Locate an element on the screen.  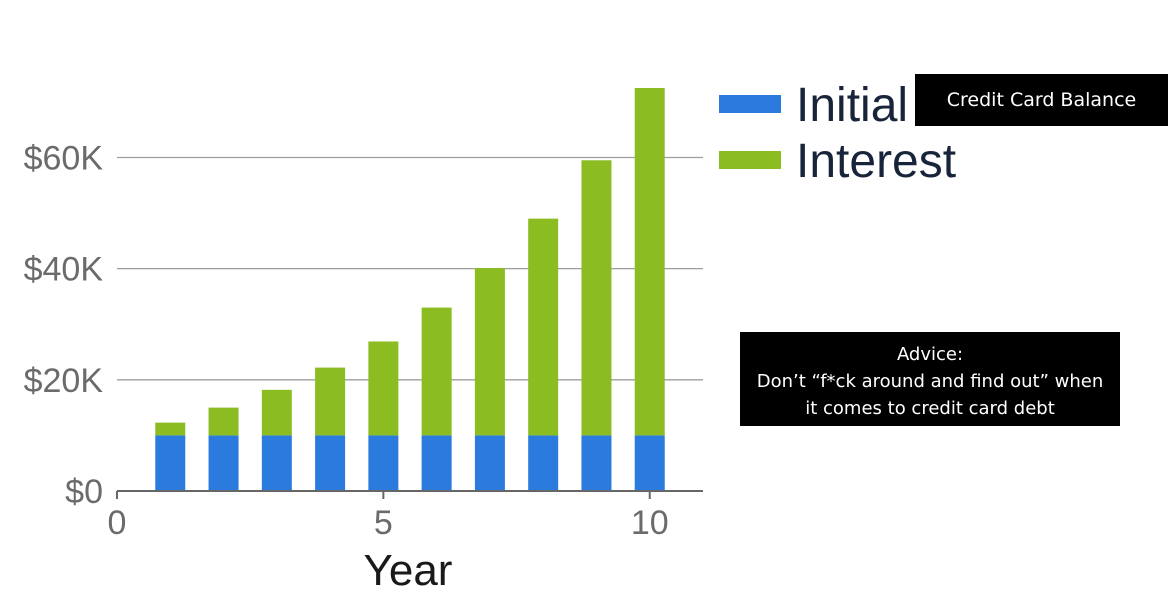
y-tick-label: $60K is located at coordinates (64, 158).